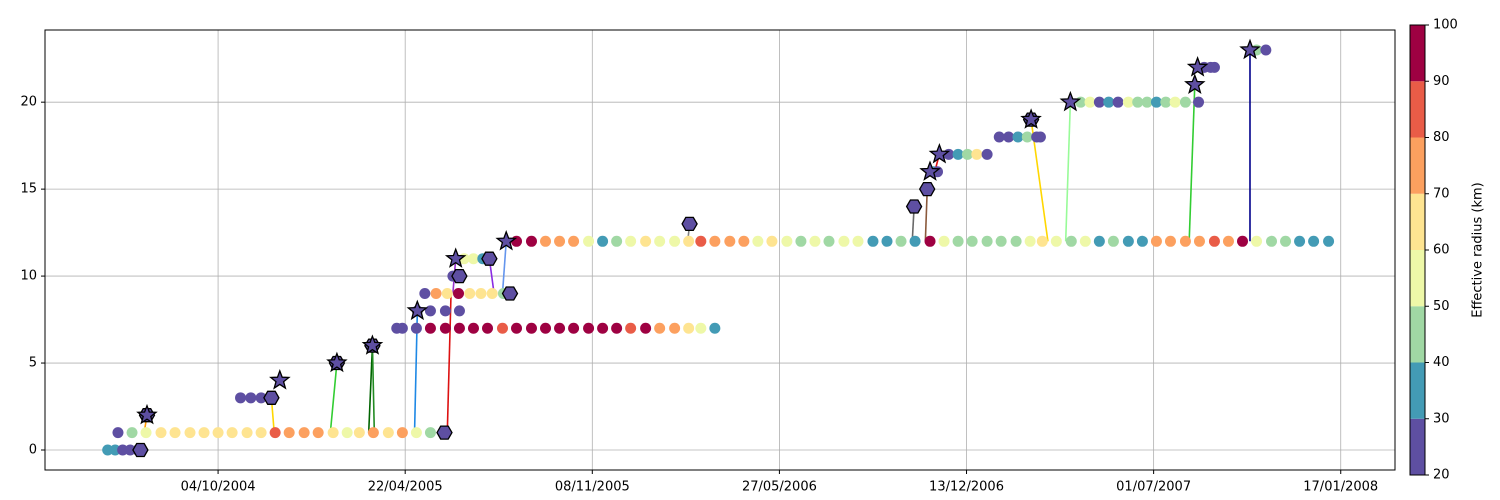 The image size is (1500, 500). What do you see at coordinates (33, 363) in the screenshot?
I see `y-tick-label: 5` at bounding box center [33, 363].